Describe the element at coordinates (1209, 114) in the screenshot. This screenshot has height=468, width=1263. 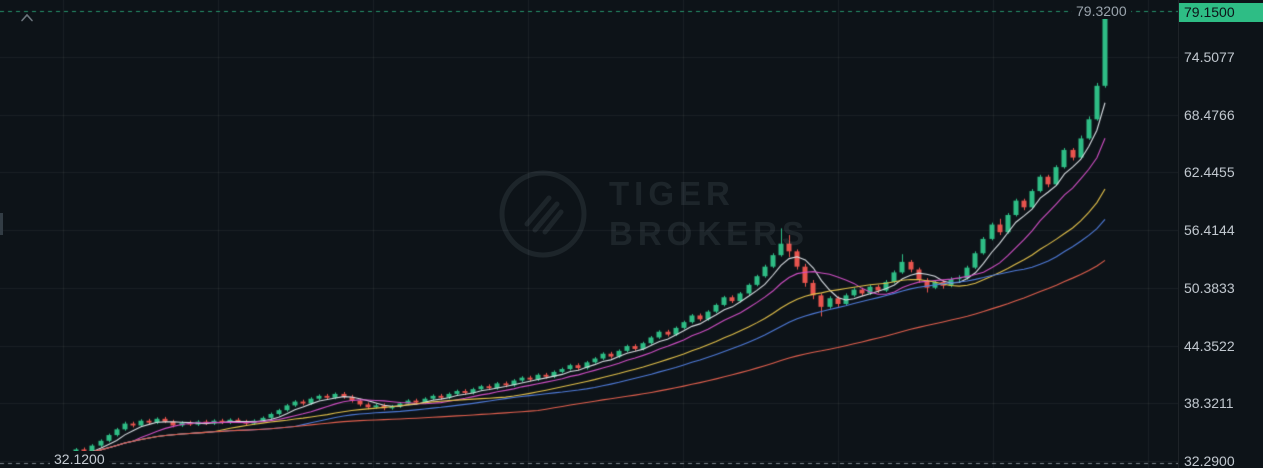
I see `axis-label: 68.4766` at that location.